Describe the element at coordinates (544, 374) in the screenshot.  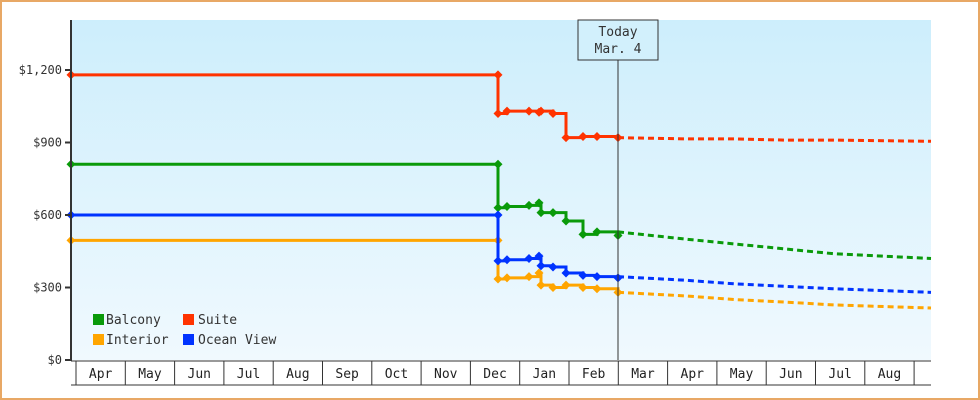
I see `x-tick-label: Jan` at that location.